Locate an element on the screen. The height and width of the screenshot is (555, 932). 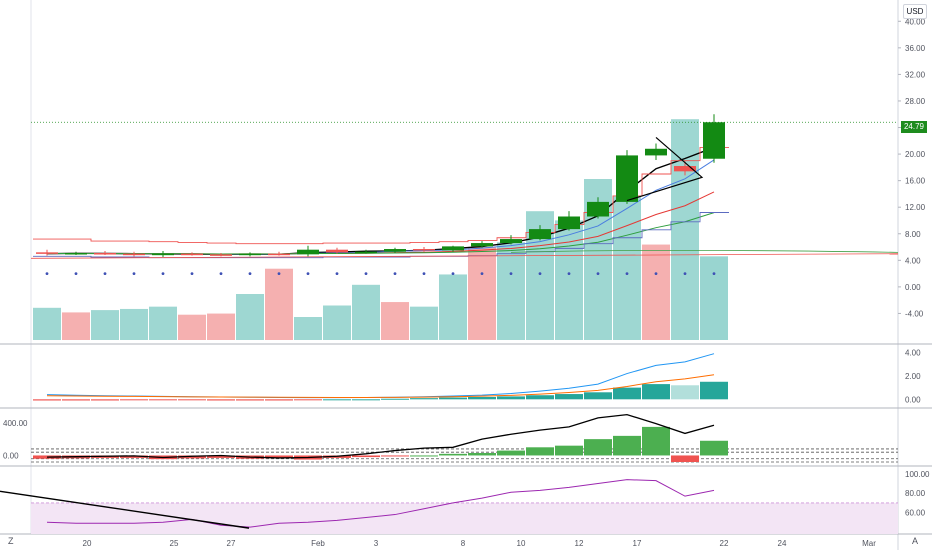
osc-tick-label: 0.00 is located at coordinates (11, 455).